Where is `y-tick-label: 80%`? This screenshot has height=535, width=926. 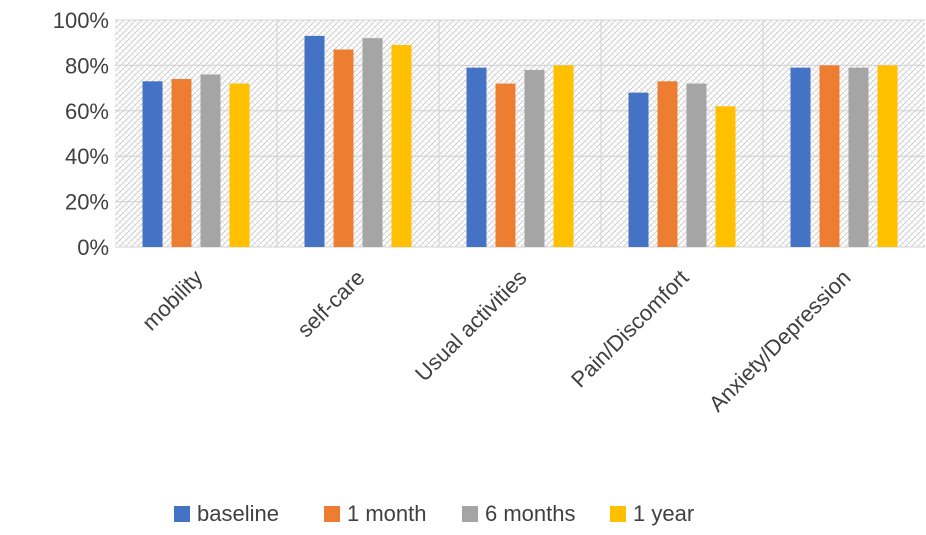 y-tick-label: 80% is located at coordinates (87, 65).